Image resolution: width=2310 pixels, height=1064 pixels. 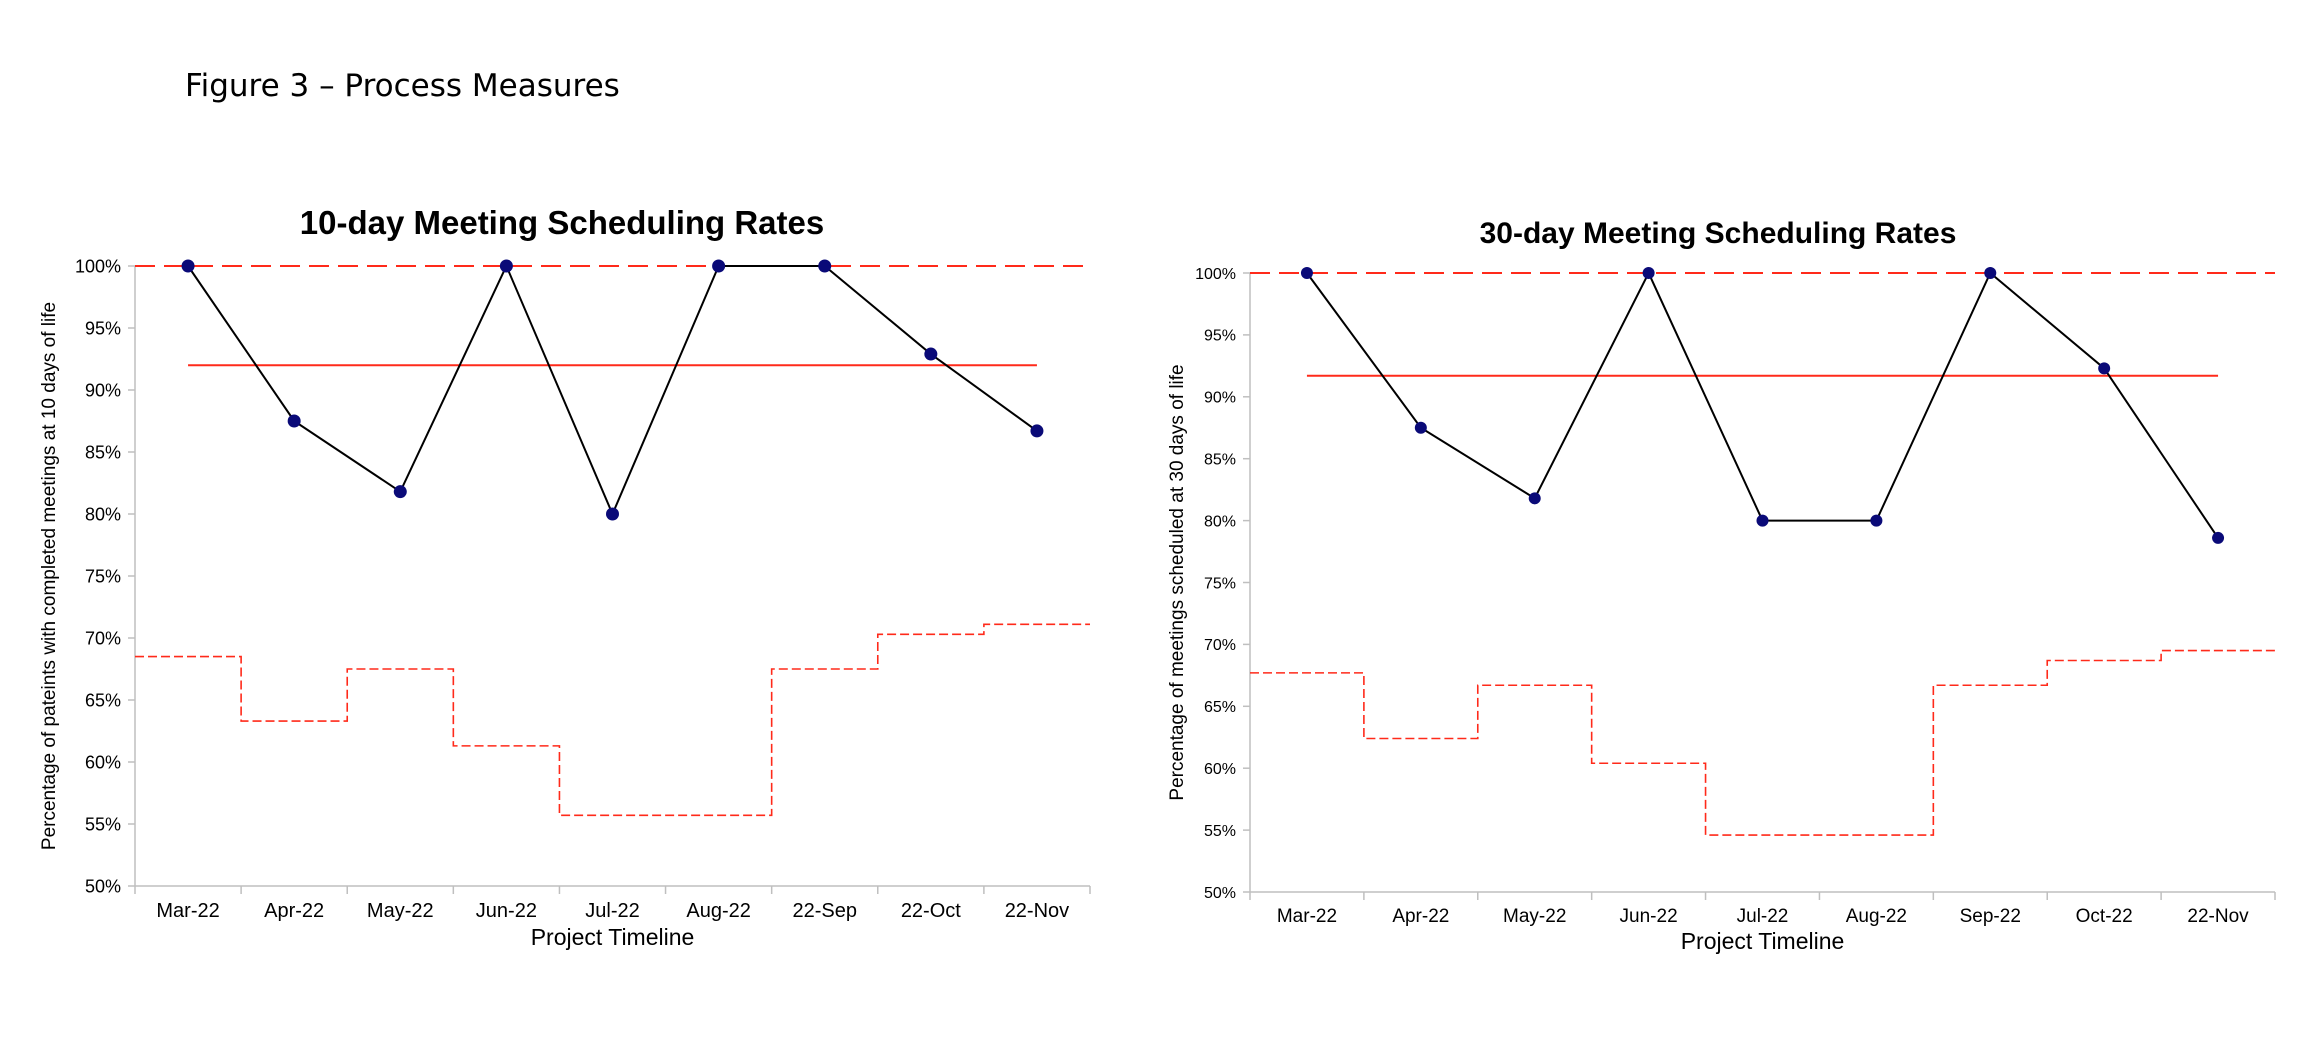 What do you see at coordinates (824, 911) in the screenshot?
I see `x-tick-label: 22-Sep` at bounding box center [824, 911].